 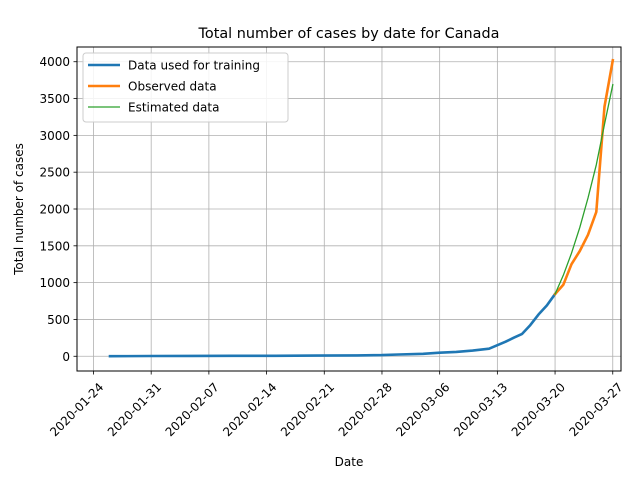 What do you see at coordinates (54, 246) in the screenshot?
I see `y-tick-label: 1500` at bounding box center [54, 246].